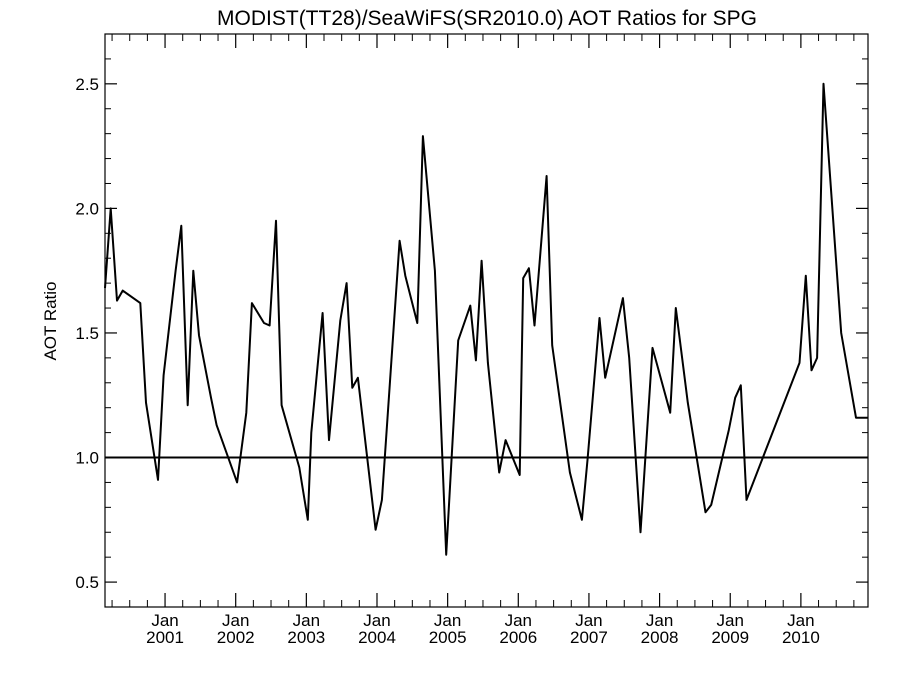  Describe the element at coordinates (165, 637) in the screenshot. I see `x-tick-label-year: 2001` at that location.